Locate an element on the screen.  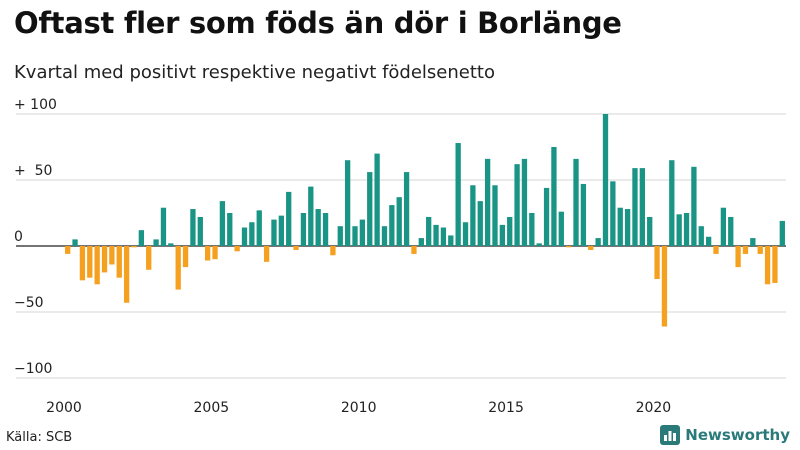
x-tick-label: 2015 is located at coordinates (506, 408).